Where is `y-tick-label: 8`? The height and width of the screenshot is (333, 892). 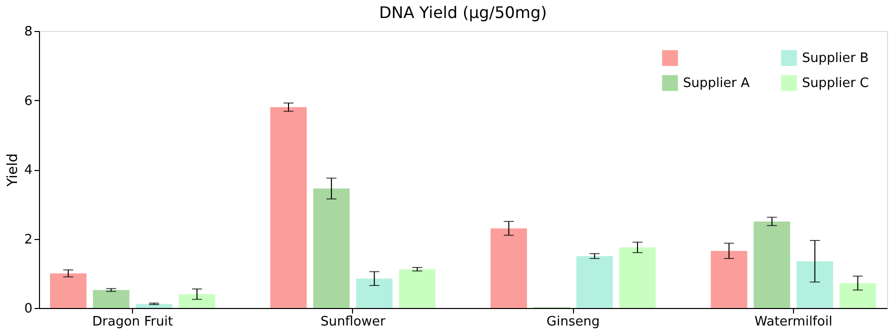
y-tick-label: 8 is located at coordinates (28, 32).